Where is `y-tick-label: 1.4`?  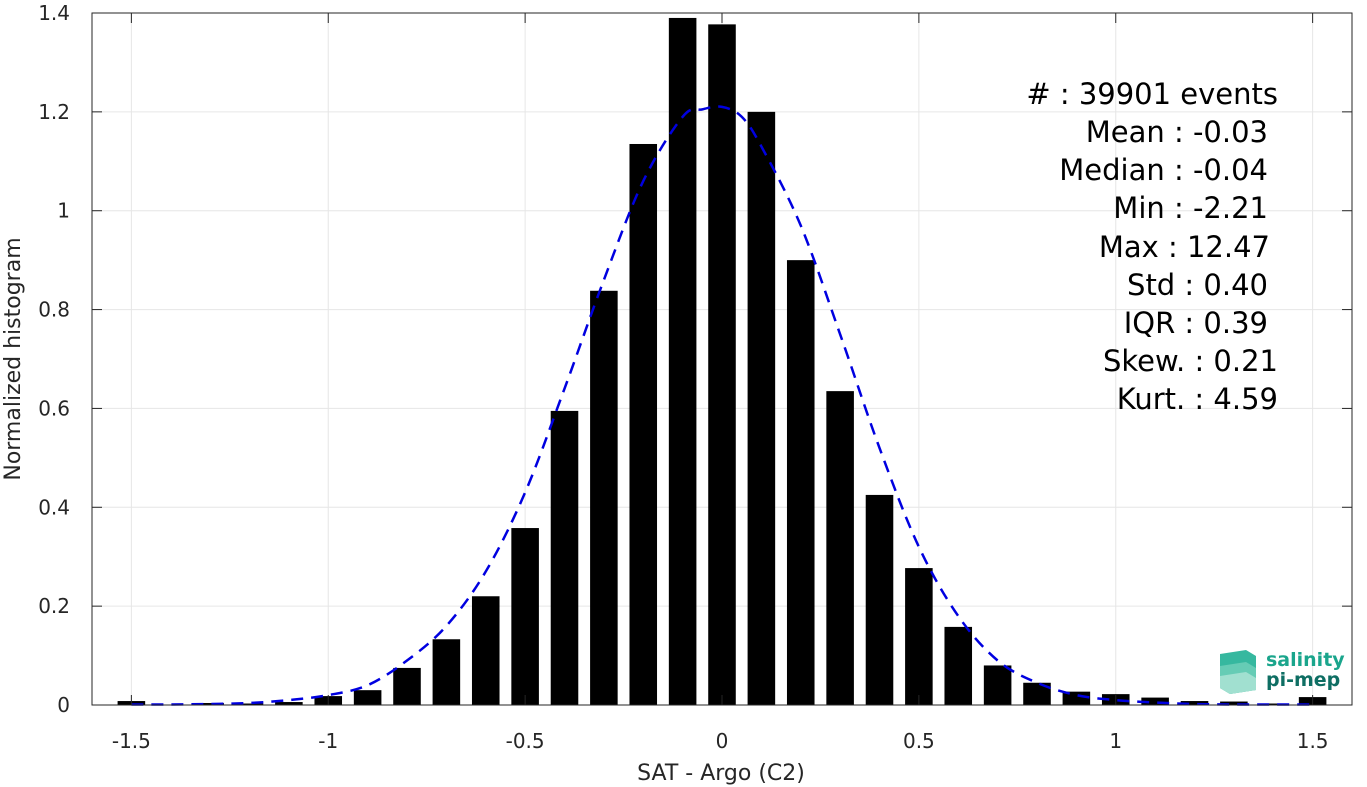
y-tick-label: 1.4 is located at coordinates (54, 13).